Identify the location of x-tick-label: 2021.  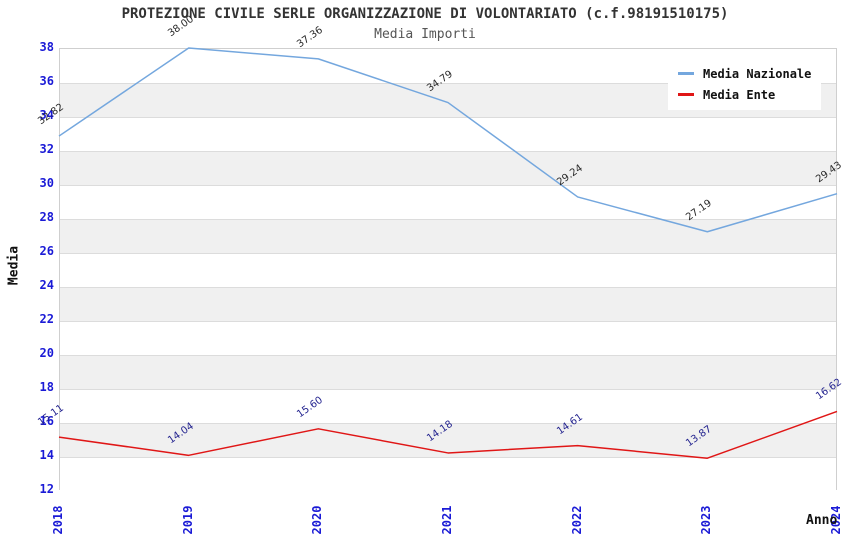
(447, 520).